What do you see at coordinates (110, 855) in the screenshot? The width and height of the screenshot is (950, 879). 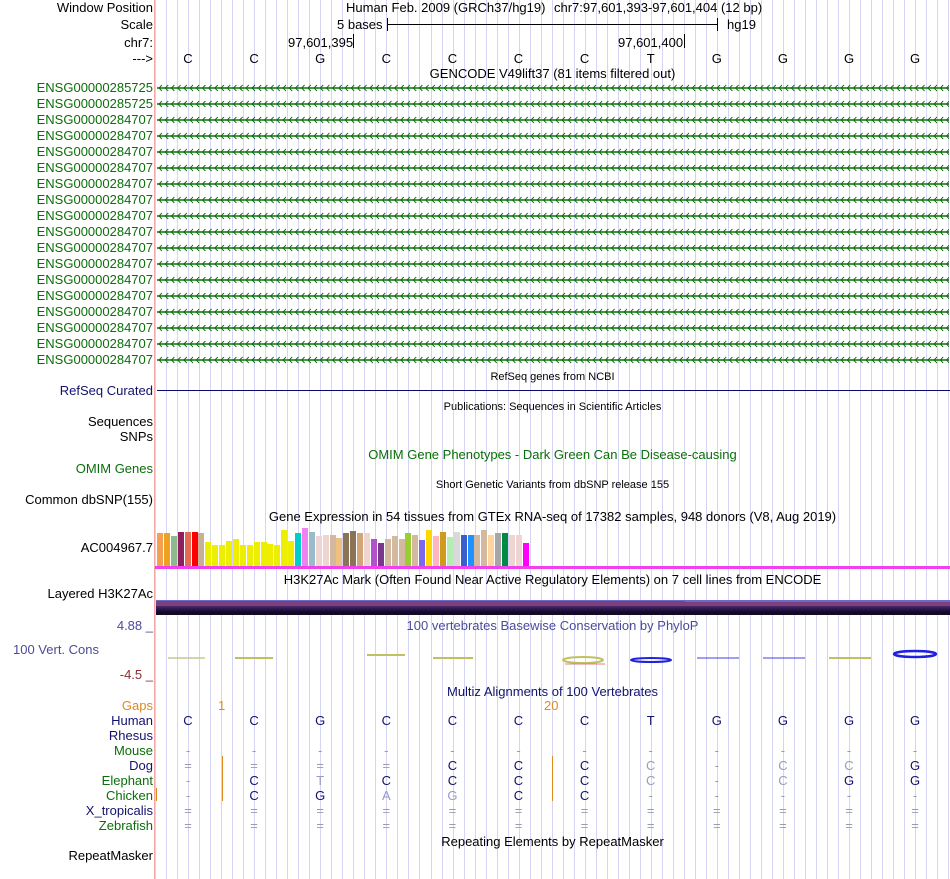 I see `repeatmasker-label: RepeatMasker` at bounding box center [110, 855].